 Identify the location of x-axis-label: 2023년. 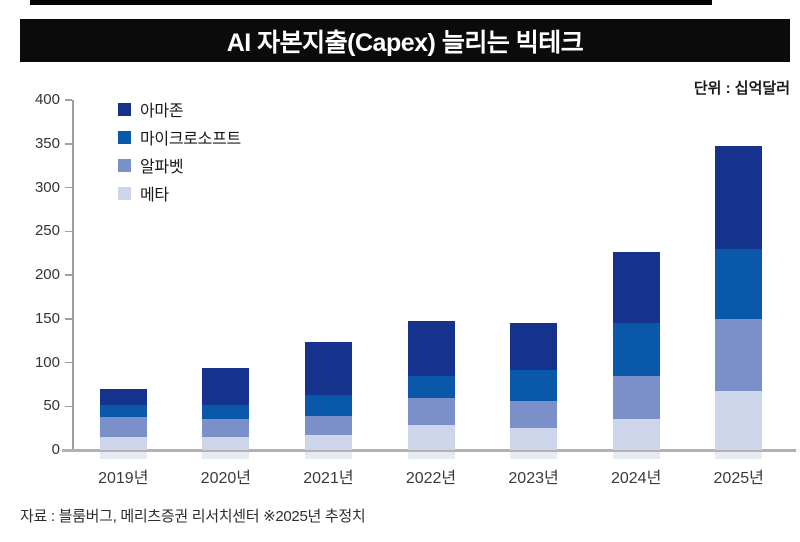
(533, 478).